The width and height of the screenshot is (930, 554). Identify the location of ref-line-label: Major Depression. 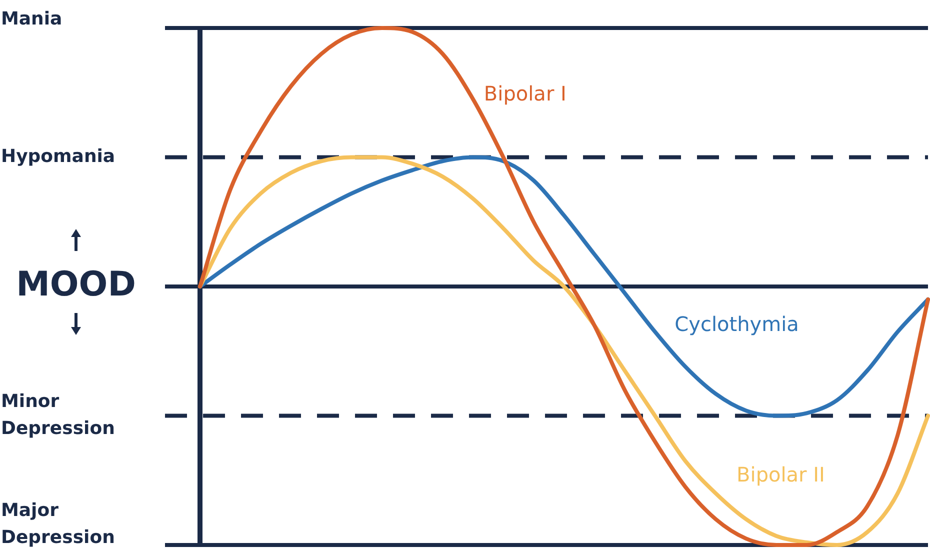
(58, 524).